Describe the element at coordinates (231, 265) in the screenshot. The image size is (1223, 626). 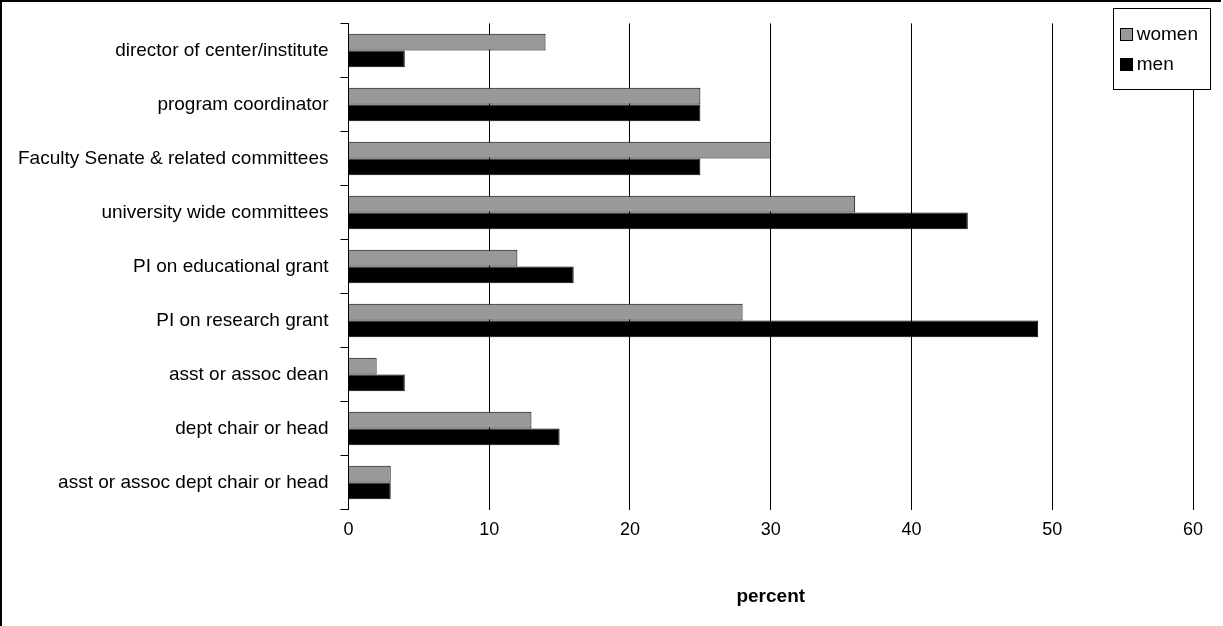
I see `y-tick-label: PI on educational grant` at that location.